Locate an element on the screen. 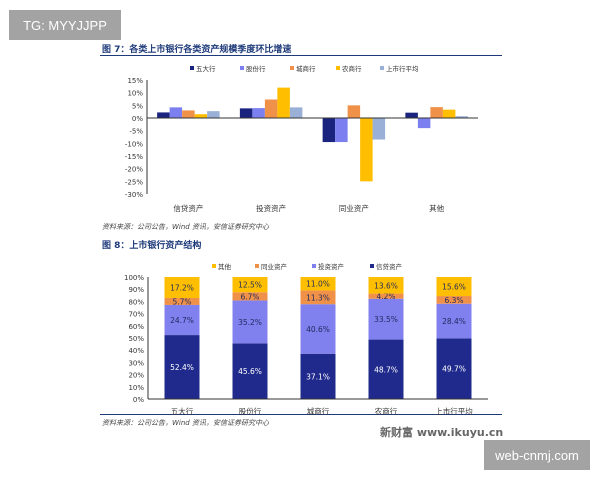 This screenshot has width=600, height=480. chart2-data-label: 48.7% is located at coordinates (386, 369).